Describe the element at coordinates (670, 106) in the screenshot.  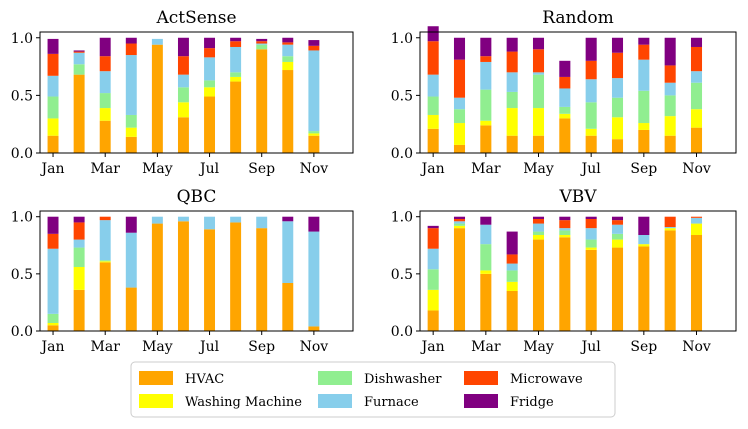
I see `bar-segment-dishwasher-oct` at that location.